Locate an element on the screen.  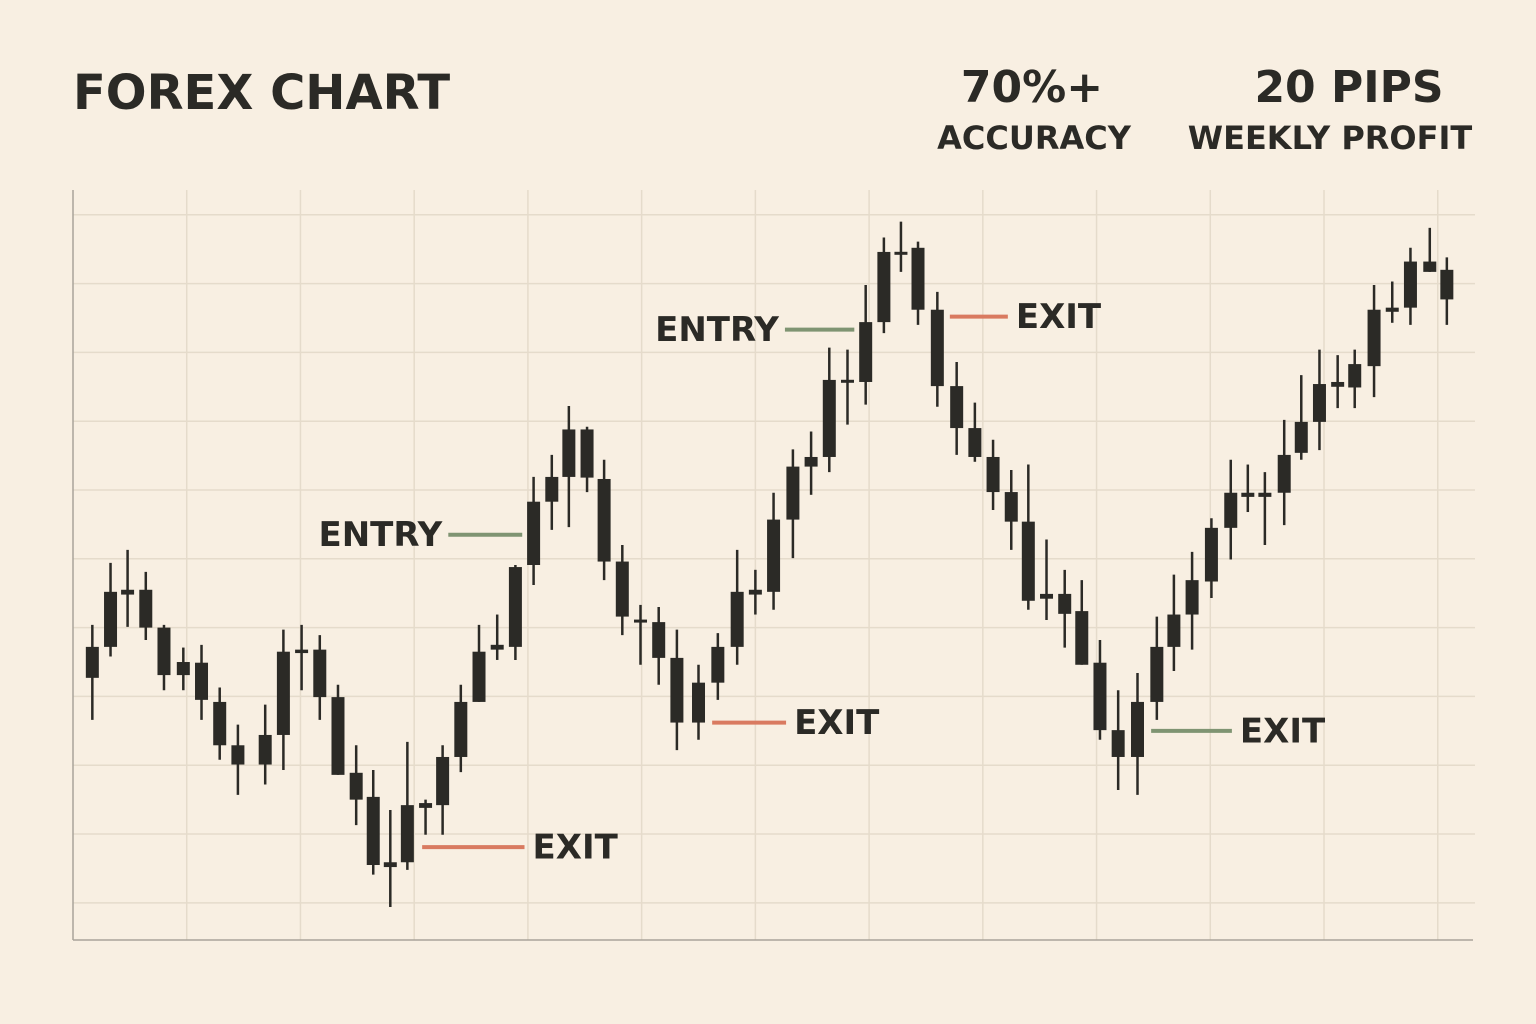
stat-value: 20 PIPS is located at coordinates (1348, 87).